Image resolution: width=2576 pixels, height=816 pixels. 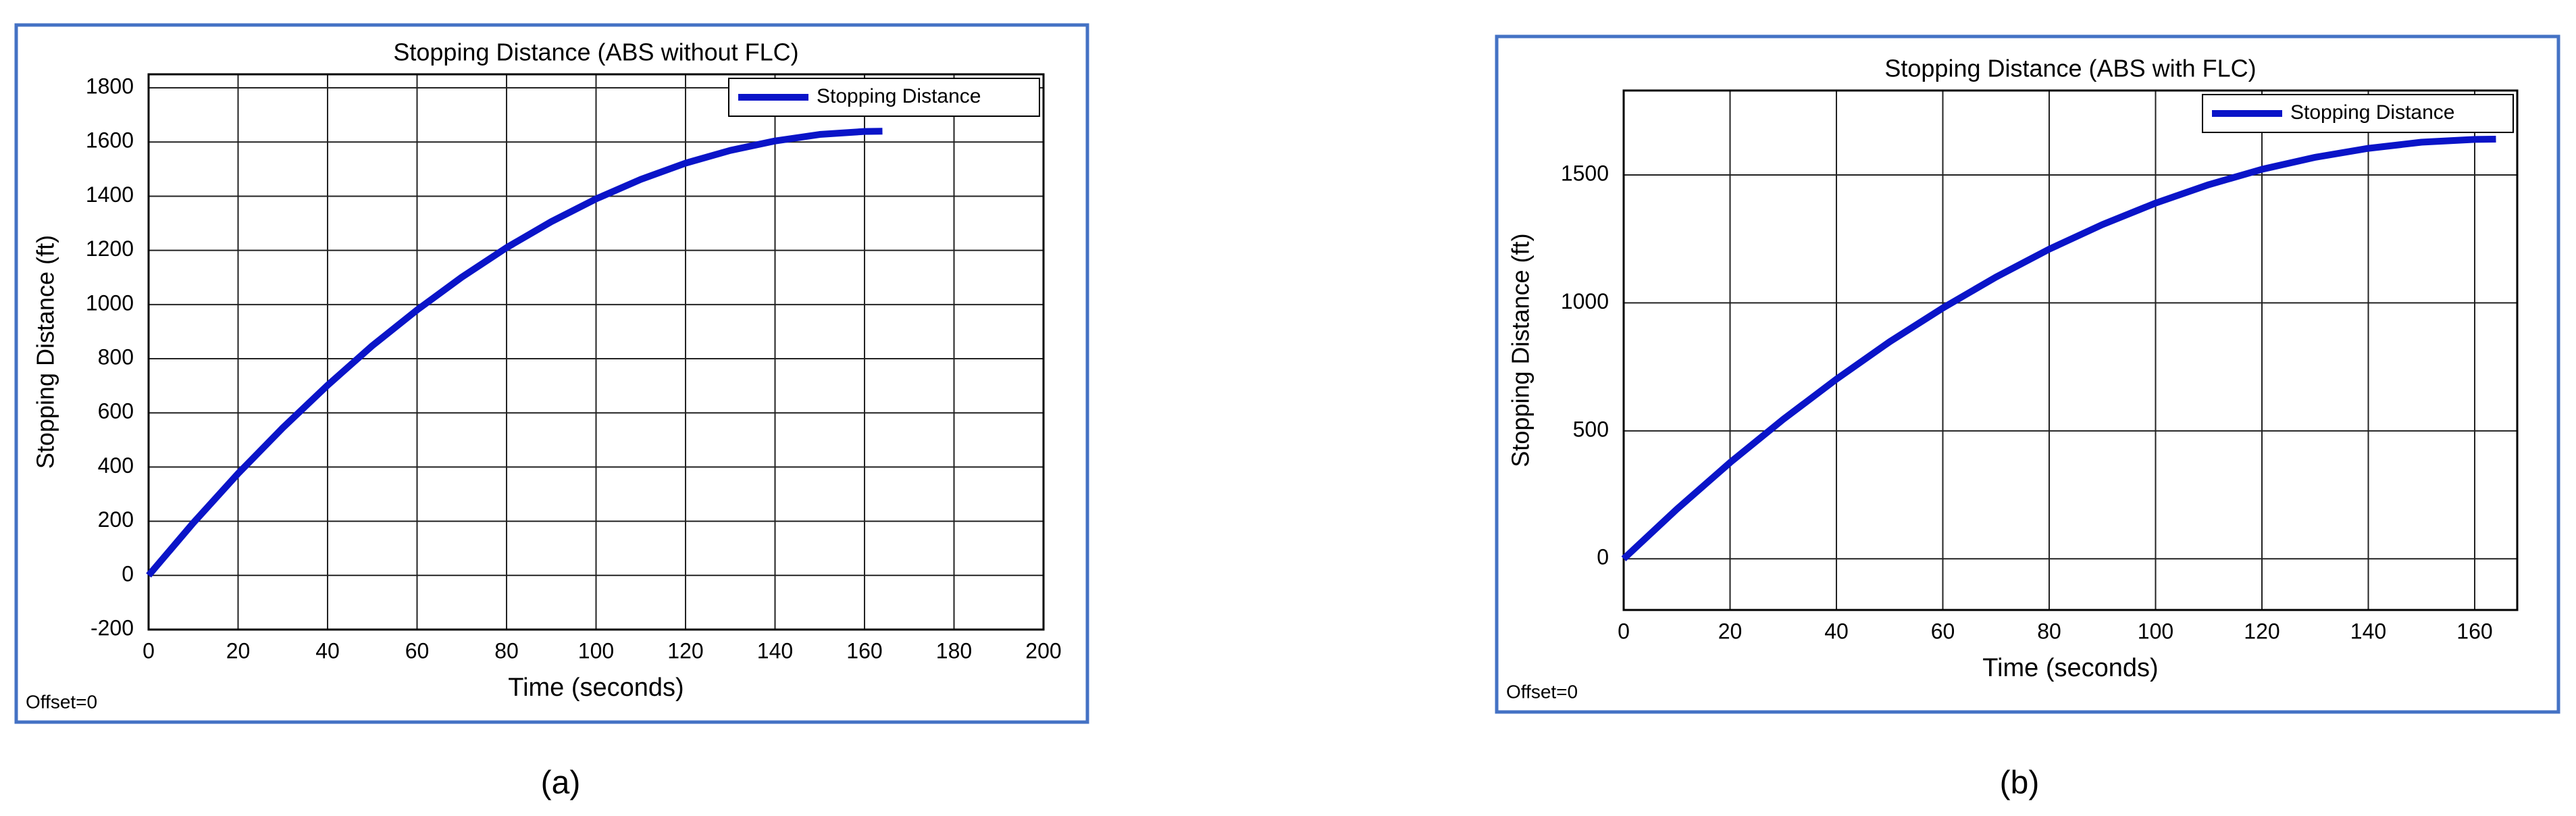 What do you see at coordinates (110, 140) in the screenshot?
I see `y-tick-label: 1600` at bounding box center [110, 140].